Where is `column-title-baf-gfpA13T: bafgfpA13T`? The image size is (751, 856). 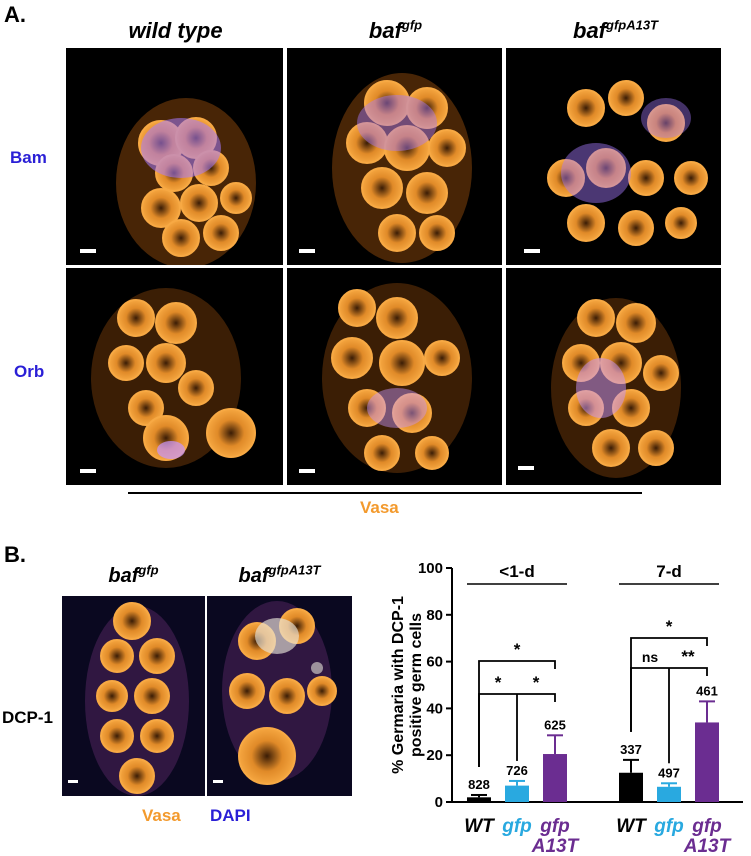 column-title-baf-gfpA13T: bafgfpA13T is located at coordinates (615, 30).